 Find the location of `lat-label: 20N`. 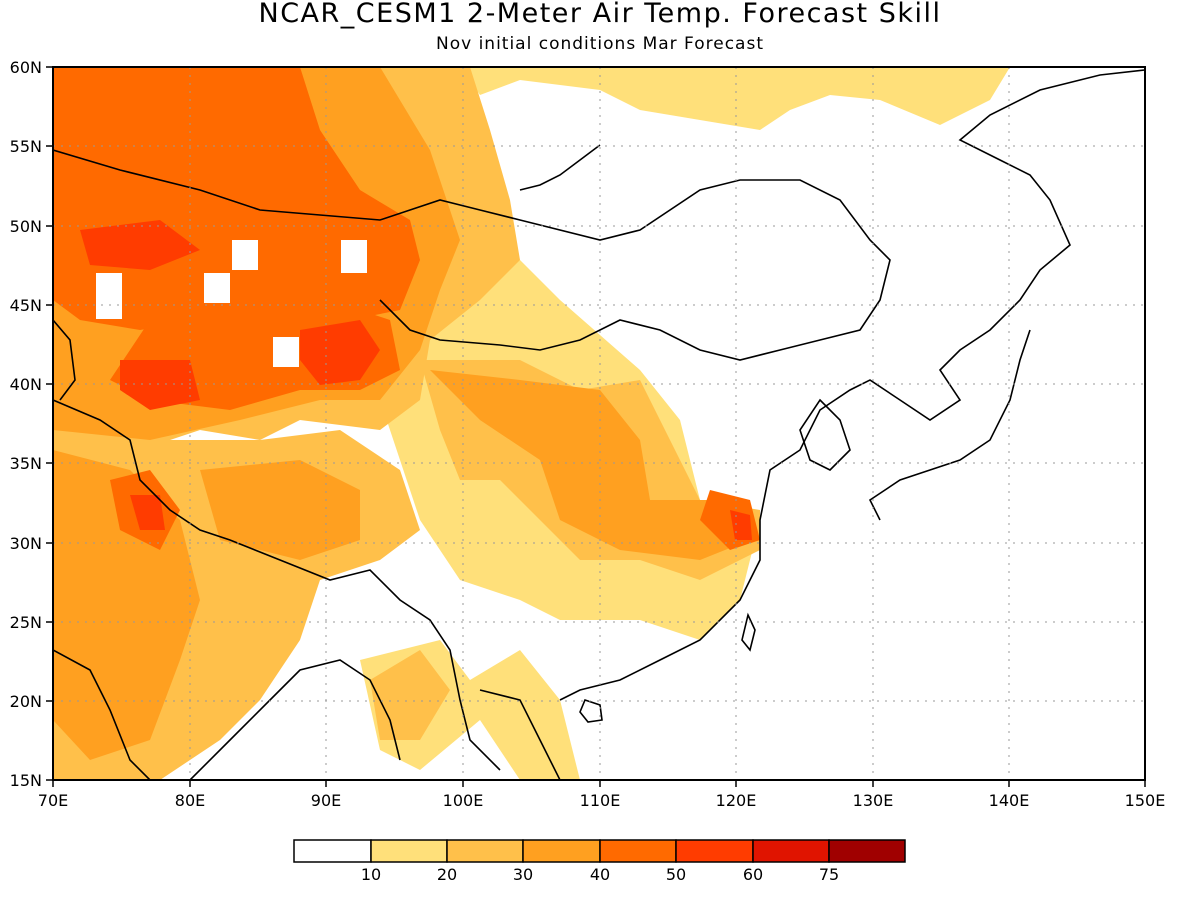

lat-label: 20N is located at coordinates (26, 701).